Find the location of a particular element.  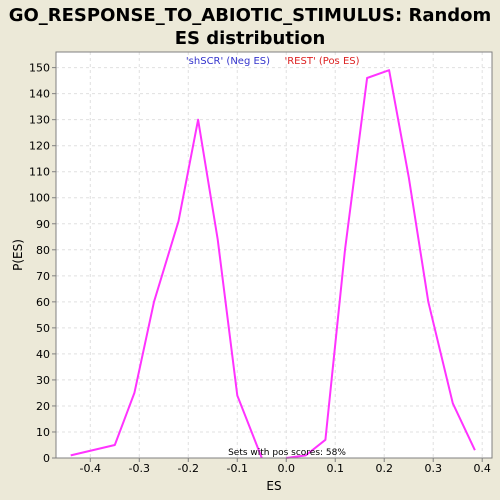

y-tick-label: 100 is located at coordinates (39, 198).